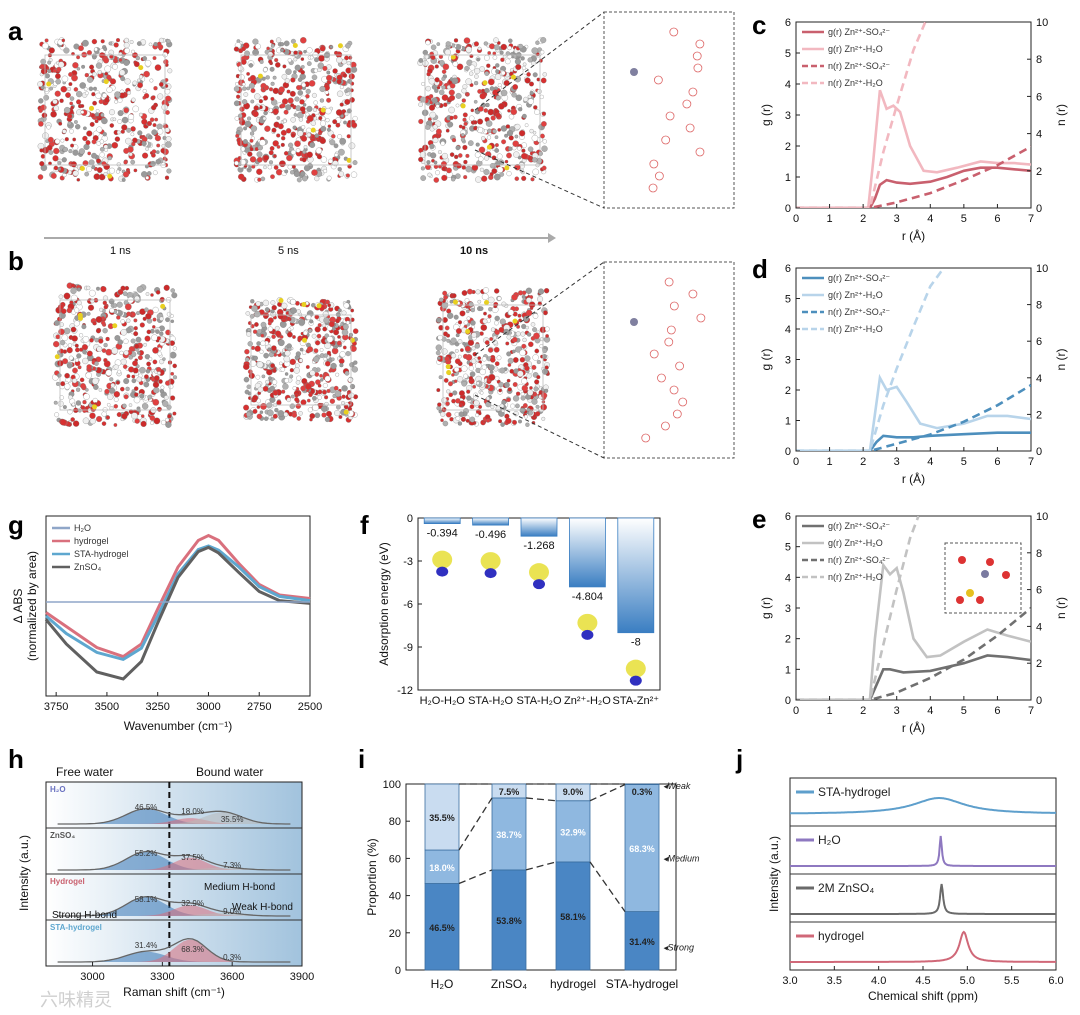 This screenshot has width=1080, height=1015. What do you see at coordinates (302, 977) in the screenshot?
I see `raman-xtick-3: 3900` at bounding box center [302, 977].